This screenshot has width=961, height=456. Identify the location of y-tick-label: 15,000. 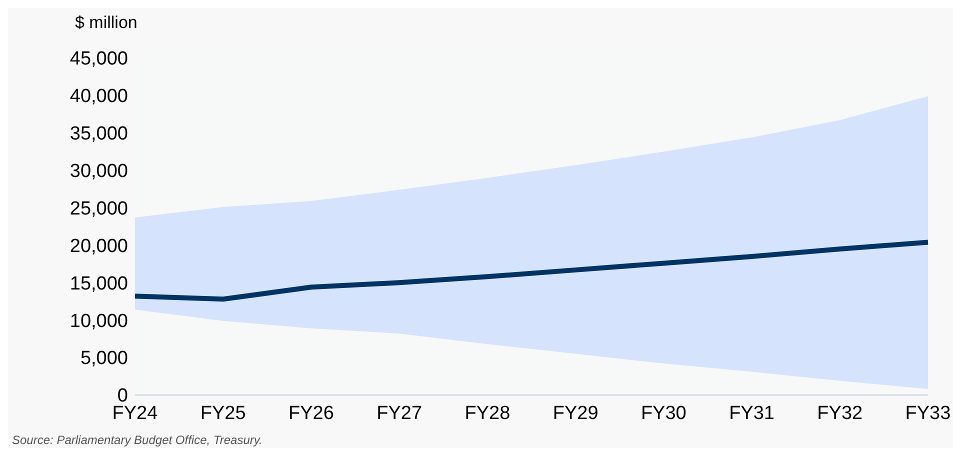
(99, 283).